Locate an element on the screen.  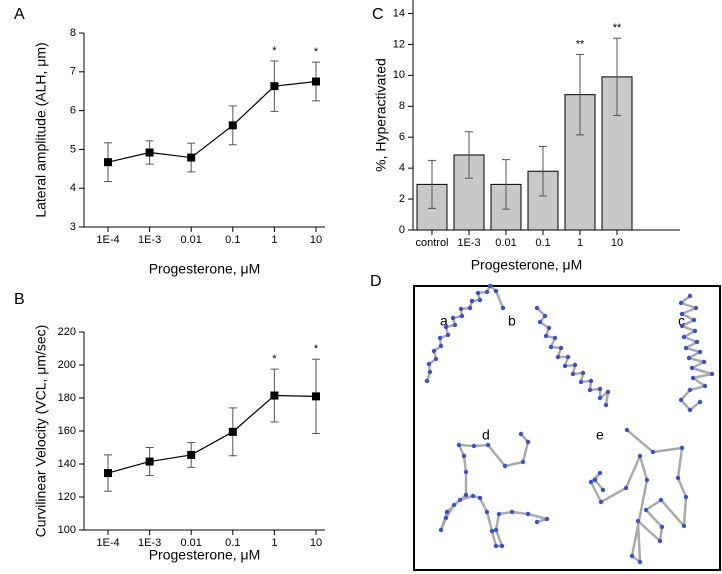
panel-label: B is located at coordinates (19, 299).